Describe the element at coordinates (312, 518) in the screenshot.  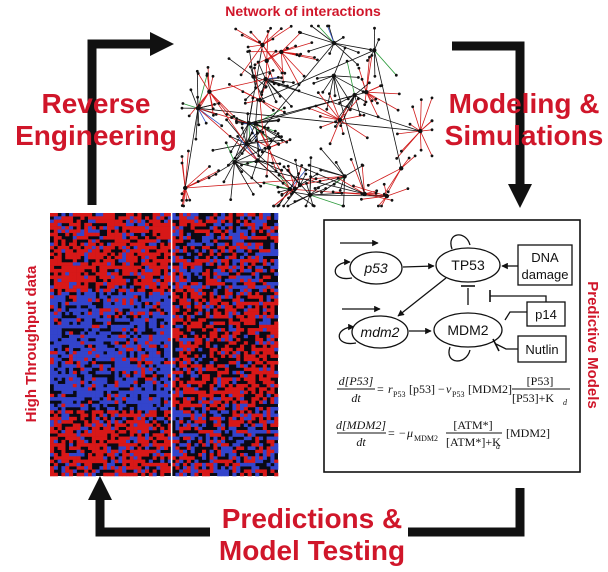
I see `predictions-label-line1: Predictions &` at that location.